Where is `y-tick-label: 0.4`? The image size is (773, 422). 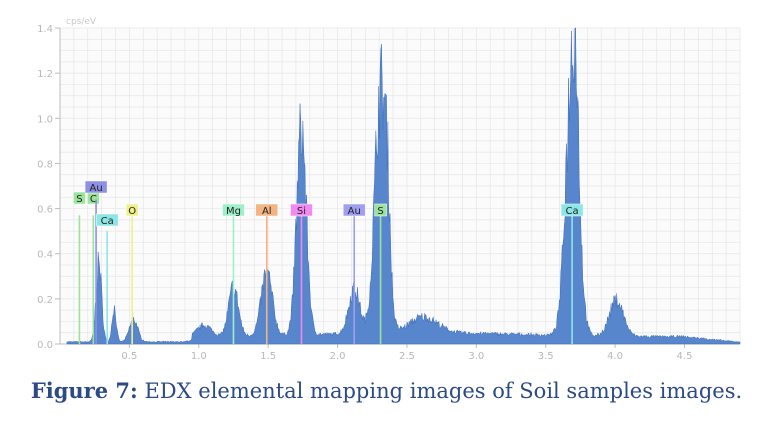 y-tick-label: 0.4 is located at coordinates (45, 255).